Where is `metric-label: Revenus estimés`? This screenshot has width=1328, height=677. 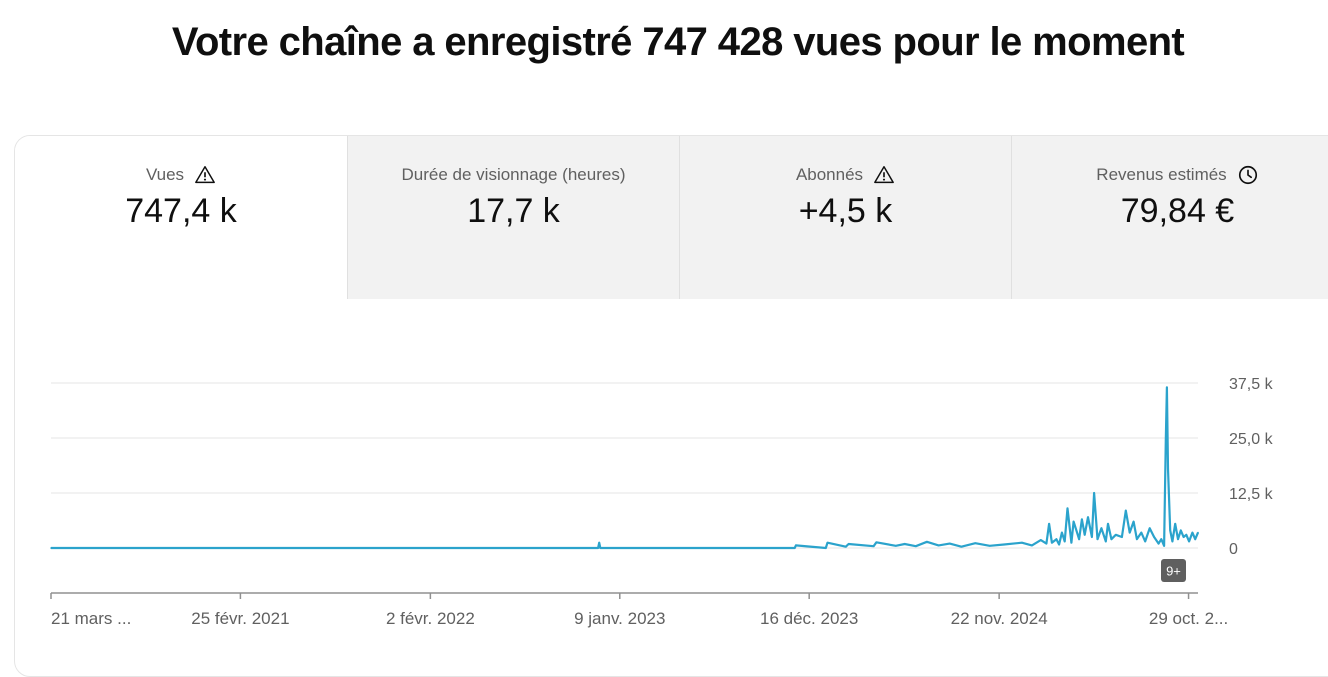
metric-label: Revenus estimés is located at coordinates (1161, 174).